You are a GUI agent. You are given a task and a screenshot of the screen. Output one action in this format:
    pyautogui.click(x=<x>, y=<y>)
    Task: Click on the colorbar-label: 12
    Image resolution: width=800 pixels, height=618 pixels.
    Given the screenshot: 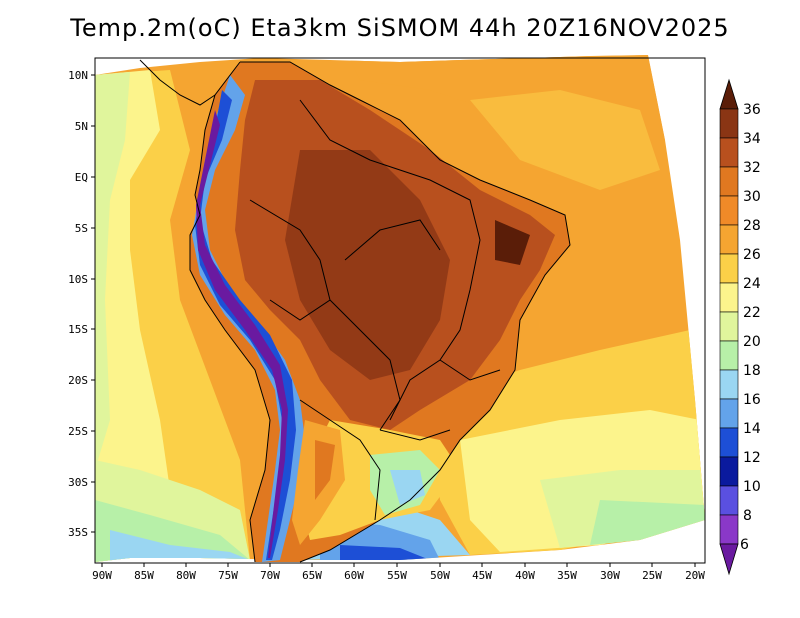 What is the action you would take?
    pyautogui.click(x=752, y=458)
    